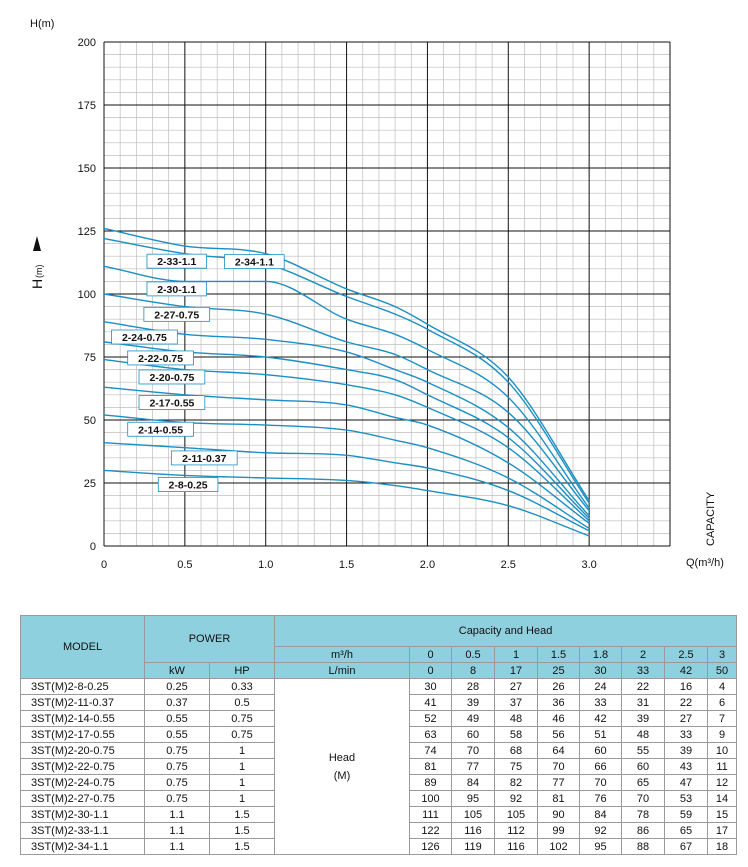 The height and width of the screenshot is (867, 748). Describe the element at coordinates (176, 262) in the screenshot. I see `curve-label: 2-33-1.1` at that location.